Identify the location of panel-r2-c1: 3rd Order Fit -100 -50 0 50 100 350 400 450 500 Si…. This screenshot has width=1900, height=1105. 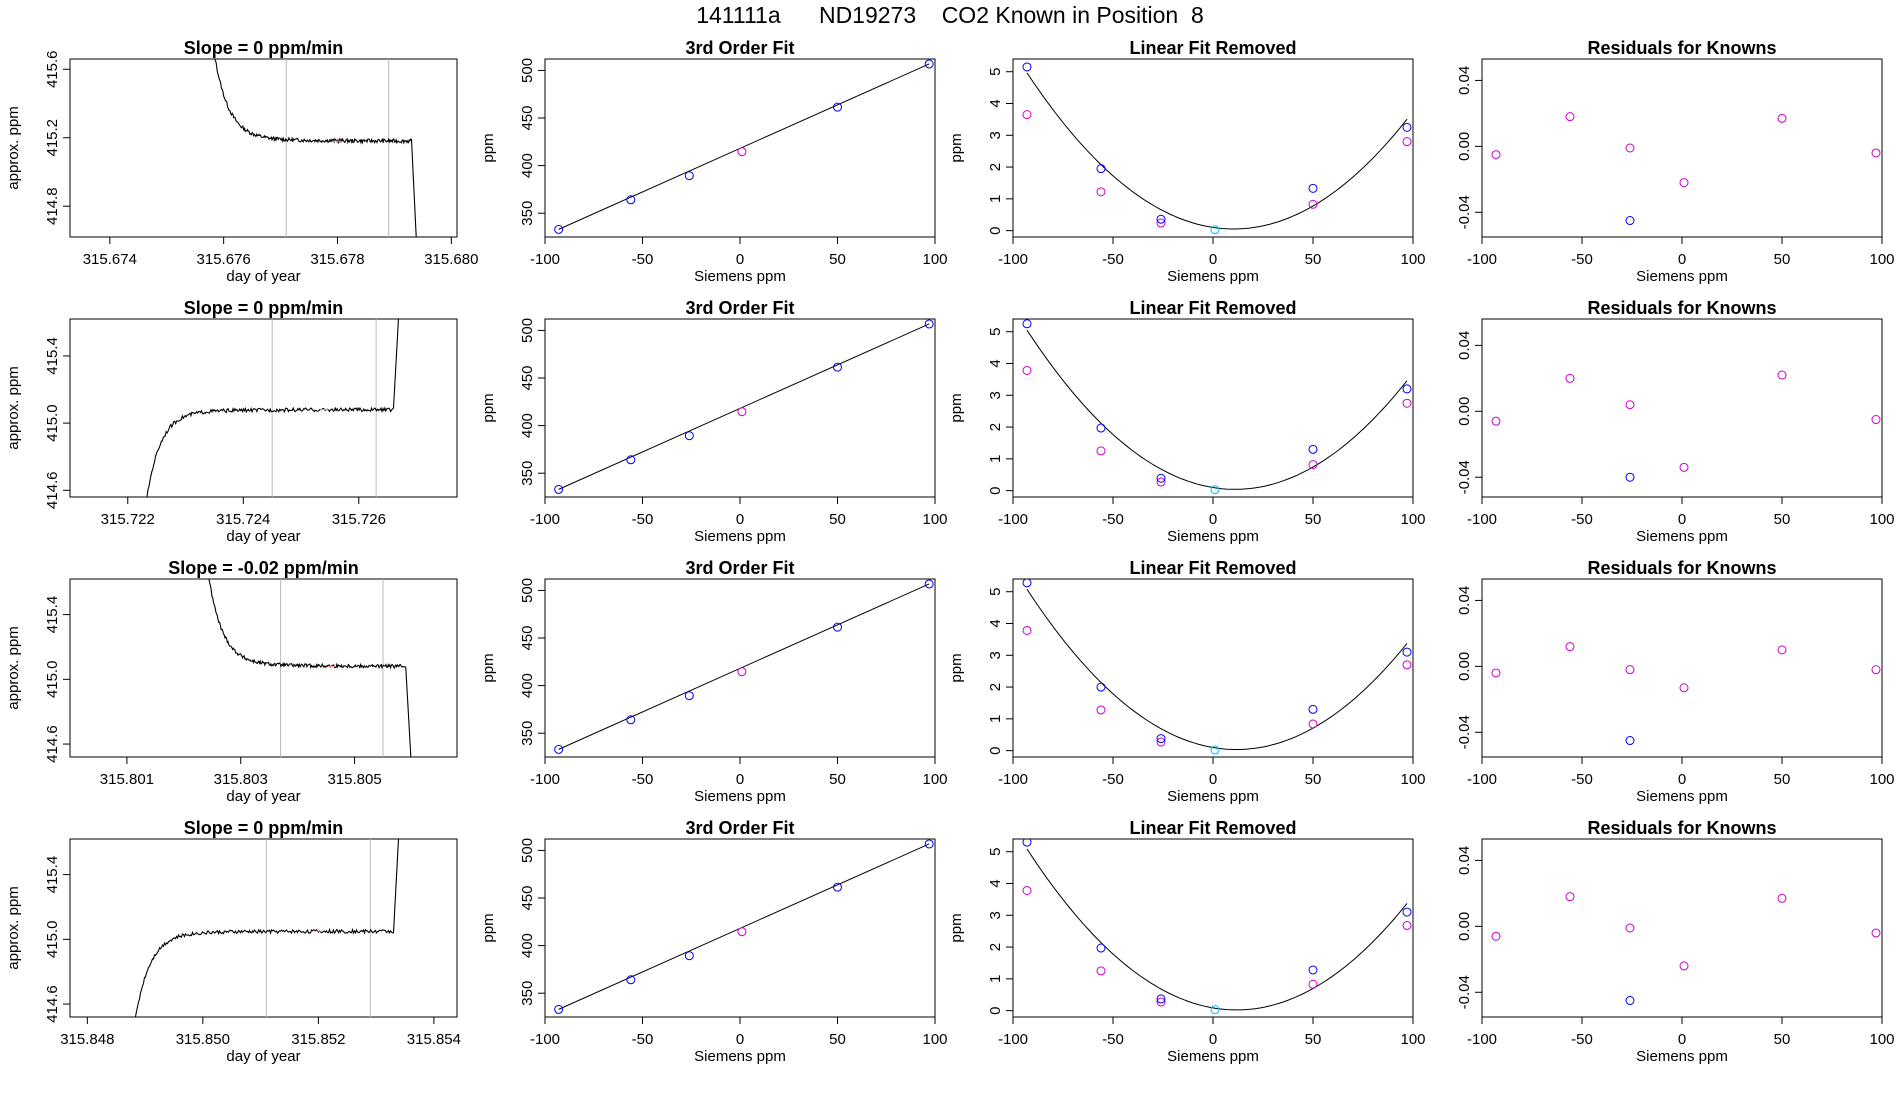
(714, 681).